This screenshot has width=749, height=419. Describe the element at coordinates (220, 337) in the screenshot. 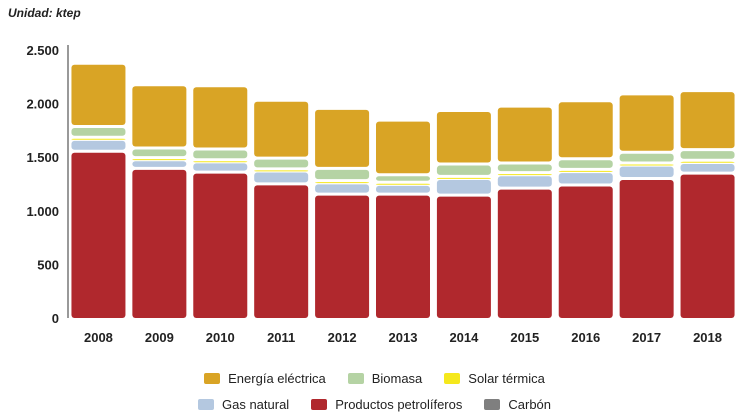

I see `x-tick-label: 2010` at that location.